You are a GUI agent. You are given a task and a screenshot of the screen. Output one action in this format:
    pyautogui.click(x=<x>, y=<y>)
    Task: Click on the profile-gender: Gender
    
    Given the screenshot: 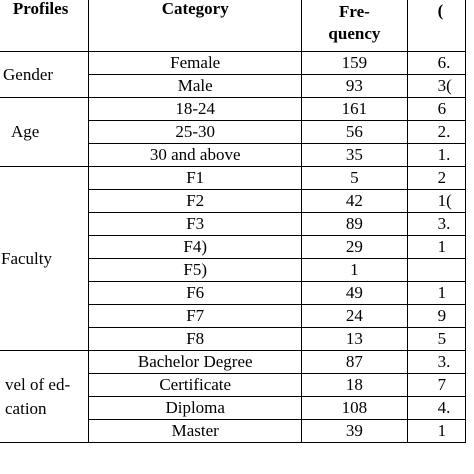 What is the action you would take?
    pyautogui.click(x=45, y=74)
    